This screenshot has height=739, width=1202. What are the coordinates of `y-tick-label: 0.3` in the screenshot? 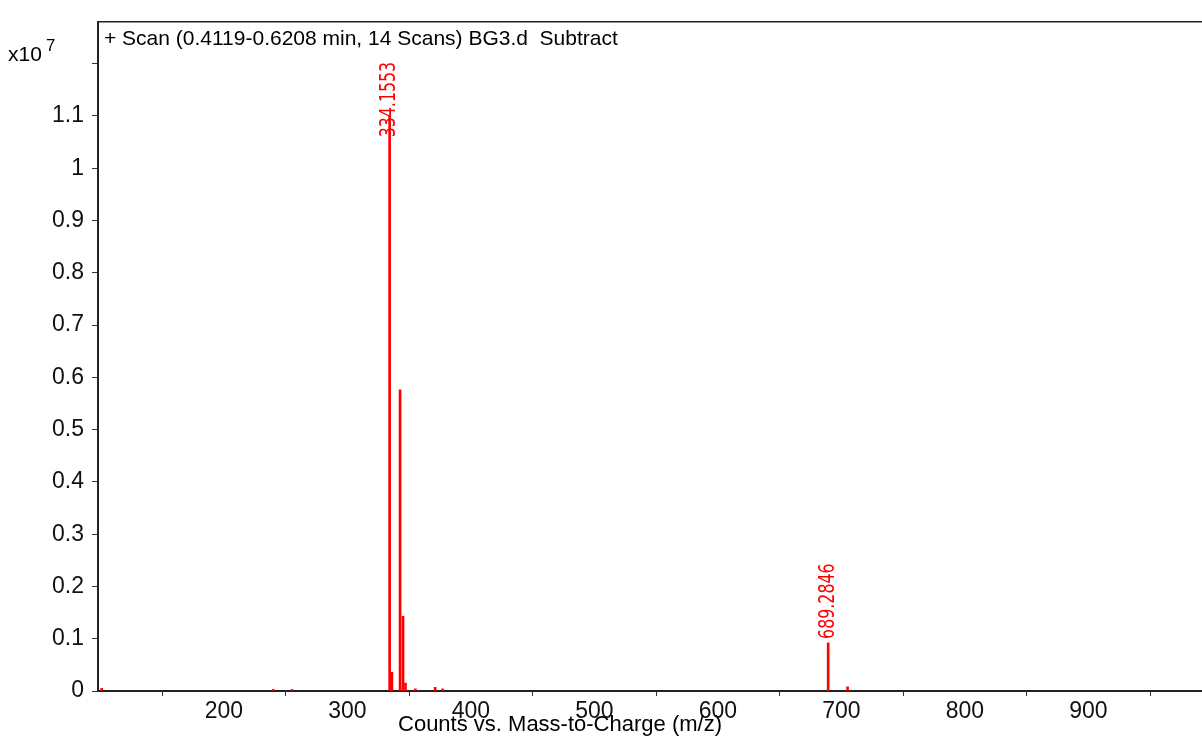 It's located at (68, 532).